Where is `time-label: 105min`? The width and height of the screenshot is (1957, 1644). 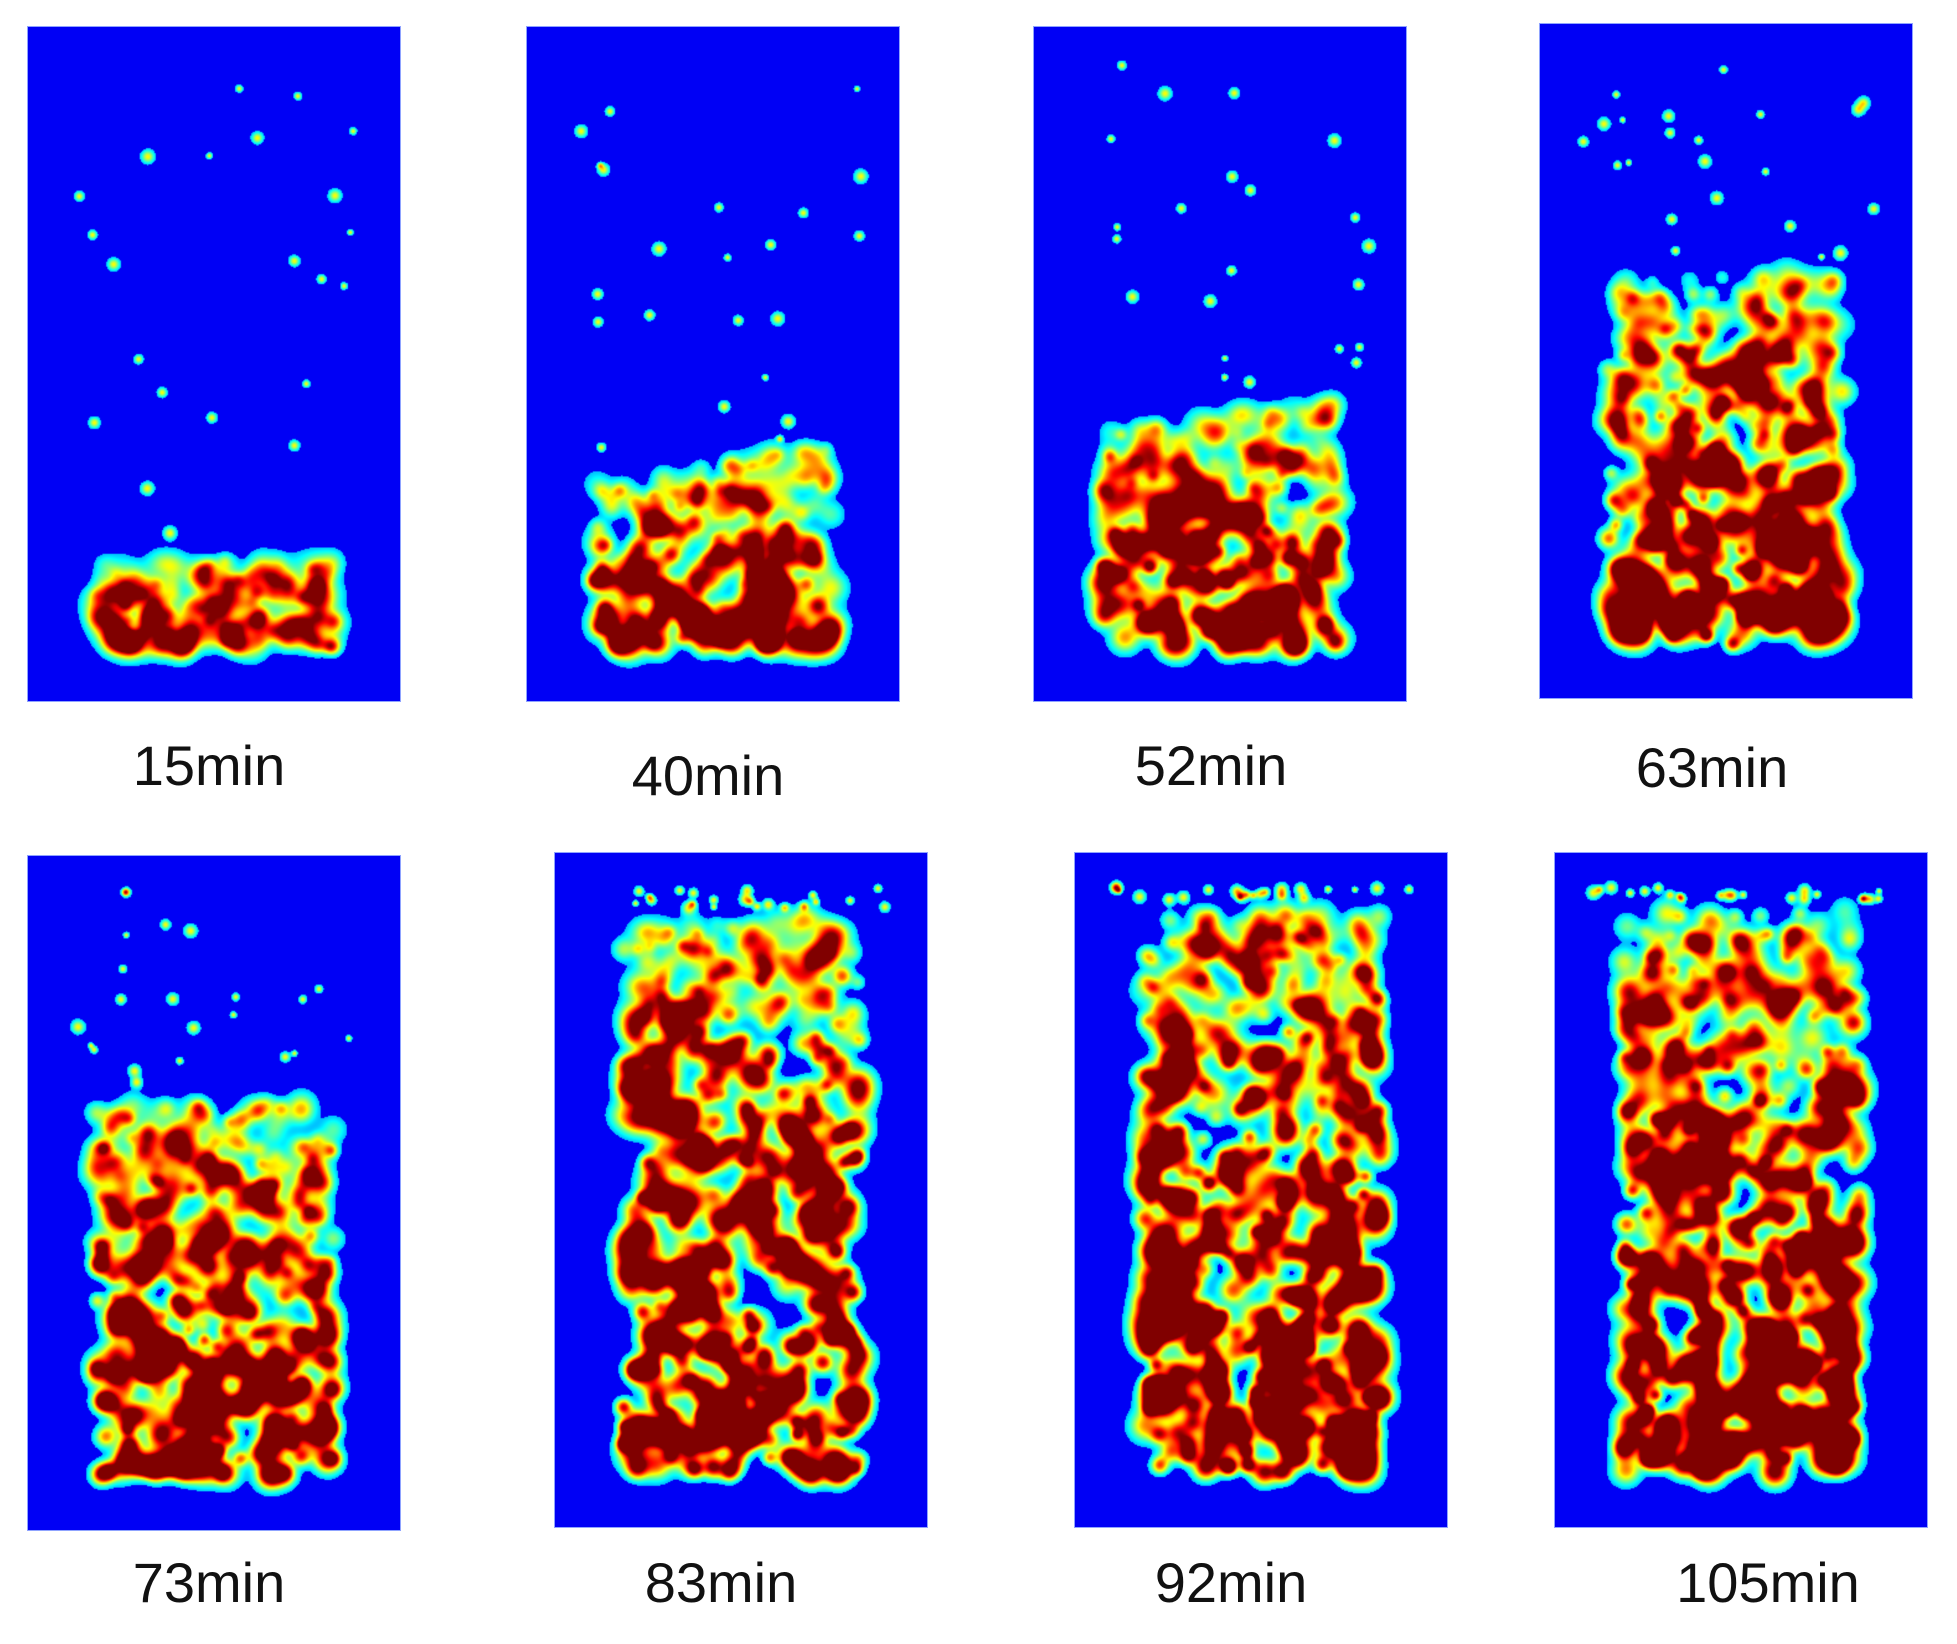 time-label: 105min is located at coordinates (1768, 1582).